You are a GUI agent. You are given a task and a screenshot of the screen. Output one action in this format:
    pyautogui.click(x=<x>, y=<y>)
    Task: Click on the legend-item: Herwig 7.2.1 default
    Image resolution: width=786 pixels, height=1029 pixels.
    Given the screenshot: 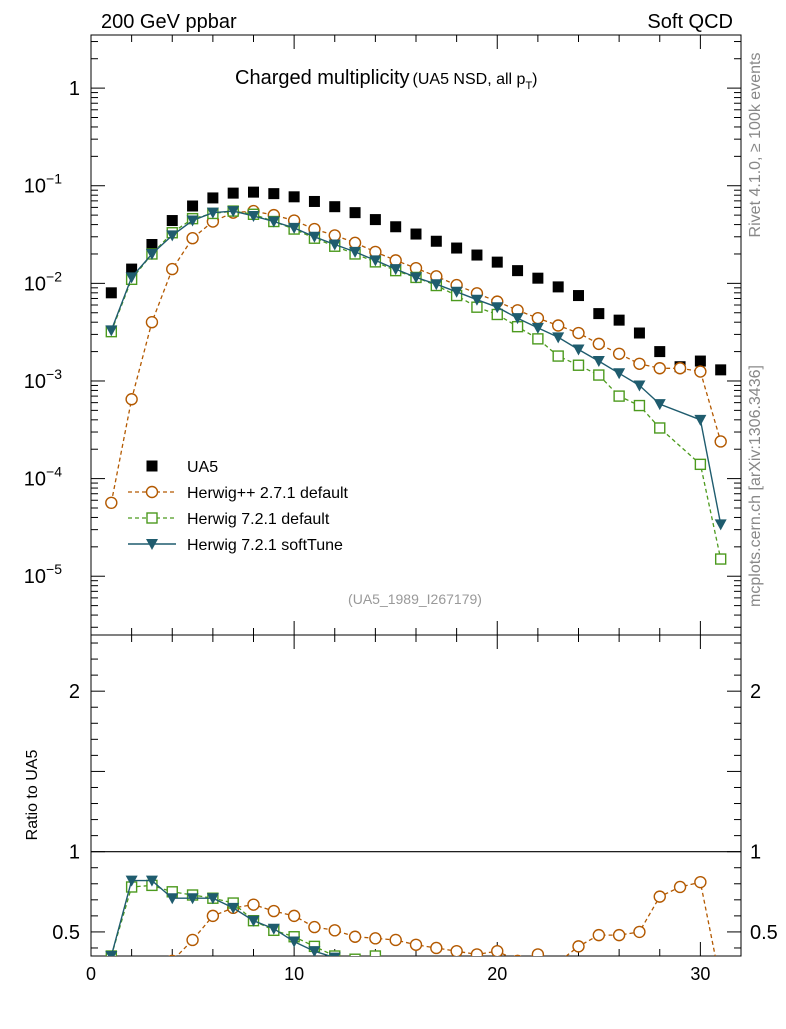 What is the action you would take?
    pyautogui.click(x=229, y=519)
    